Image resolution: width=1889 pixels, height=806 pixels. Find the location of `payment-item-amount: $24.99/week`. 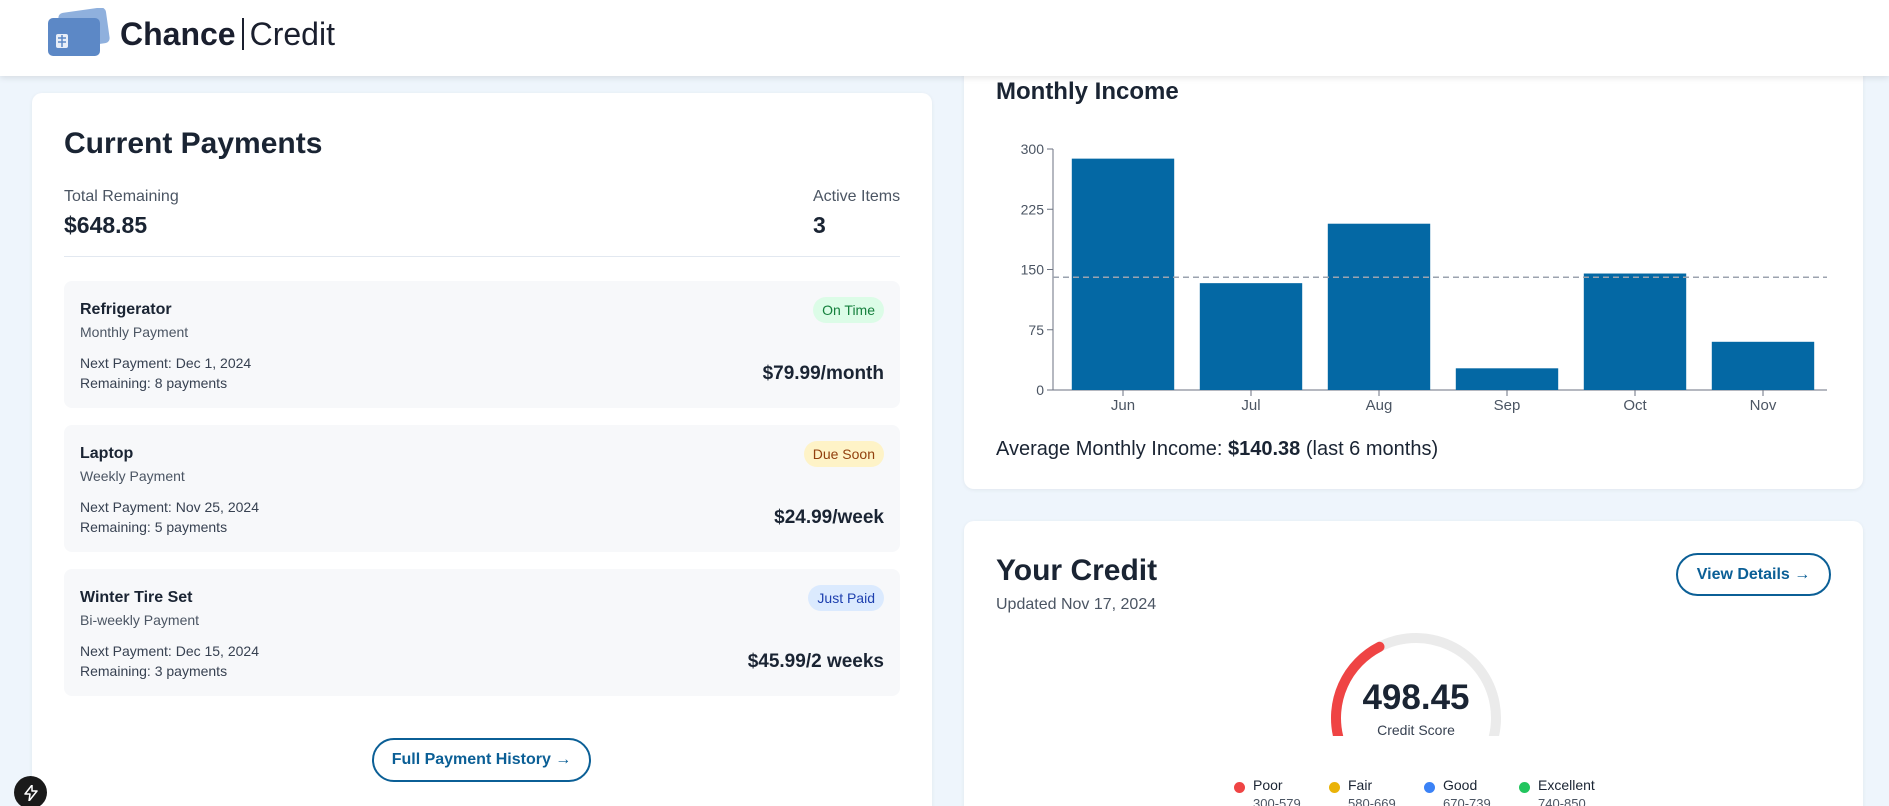

payment-item-amount: $24.99/week is located at coordinates (829, 517).